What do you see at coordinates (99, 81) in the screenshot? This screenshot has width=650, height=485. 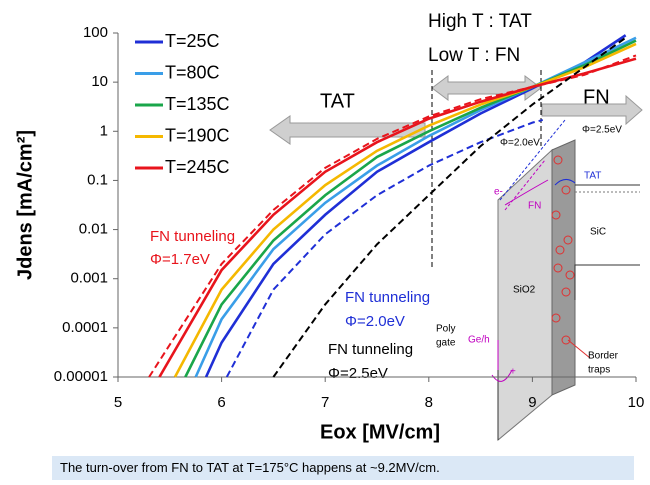 I see `y-tick-label: 10` at bounding box center [99, 81].